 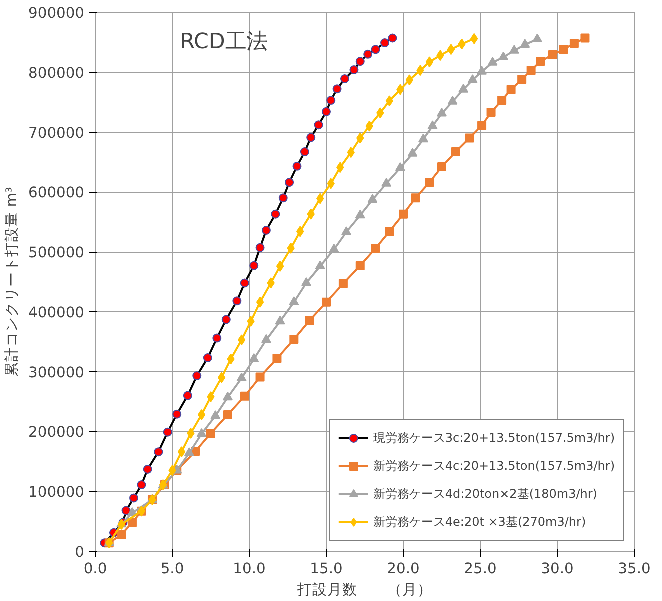 What do you see at coordinates (249, 569) in the screenshot?
I see `x-tick-label: 10.0` at bounding box center [249, 569].